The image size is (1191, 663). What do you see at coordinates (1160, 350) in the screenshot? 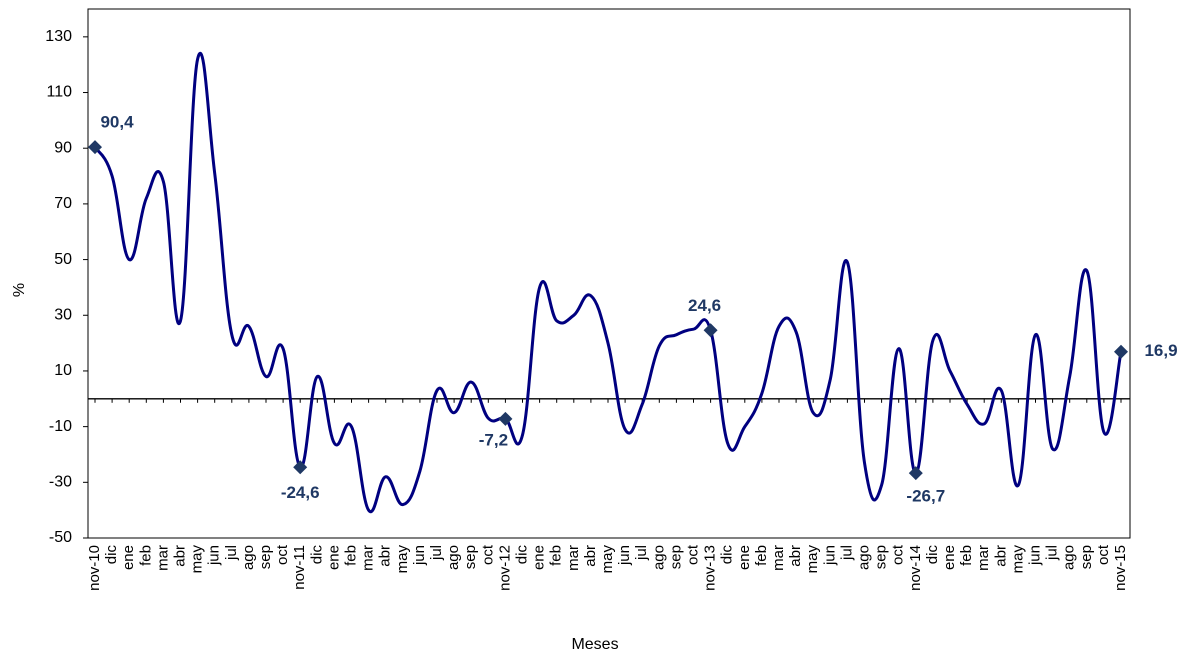
I see `data-label: 16,9` at bounding box center [1160, 350].